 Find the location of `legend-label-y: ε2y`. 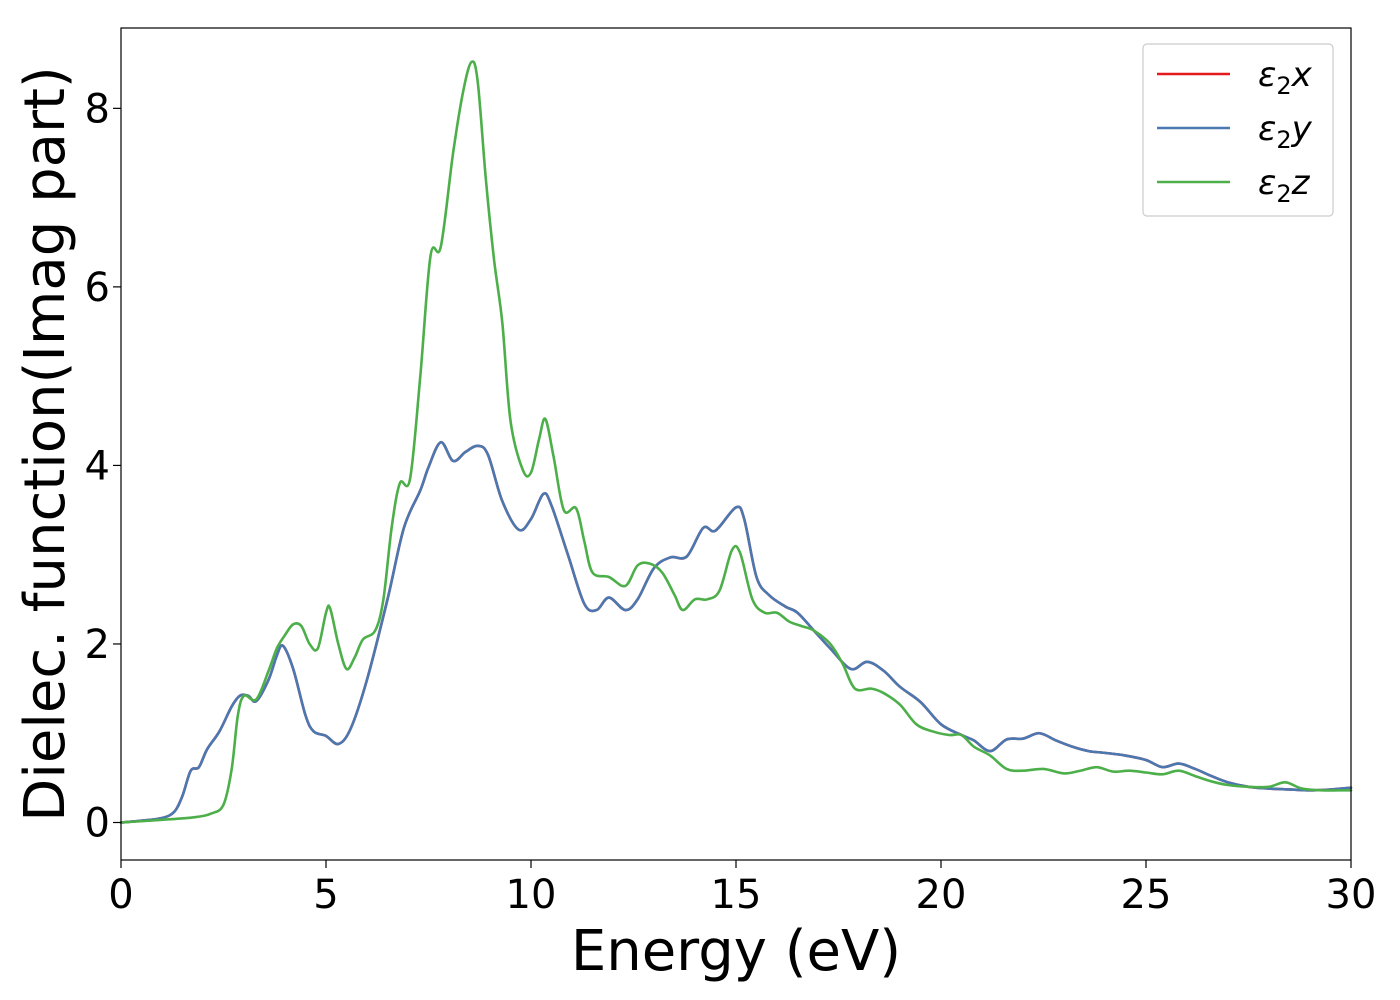

legend-label-y: ε2y is located at coordinates (1285, 131).